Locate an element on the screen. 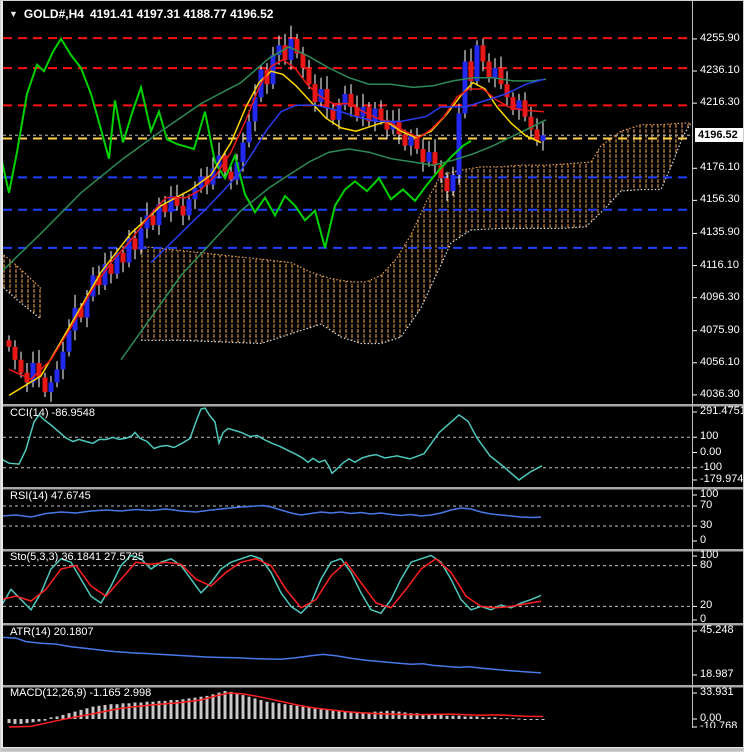  ohlc-values: 4191.41 4197.31 4188.77 4196.52 is located at coordinates (181, 14).